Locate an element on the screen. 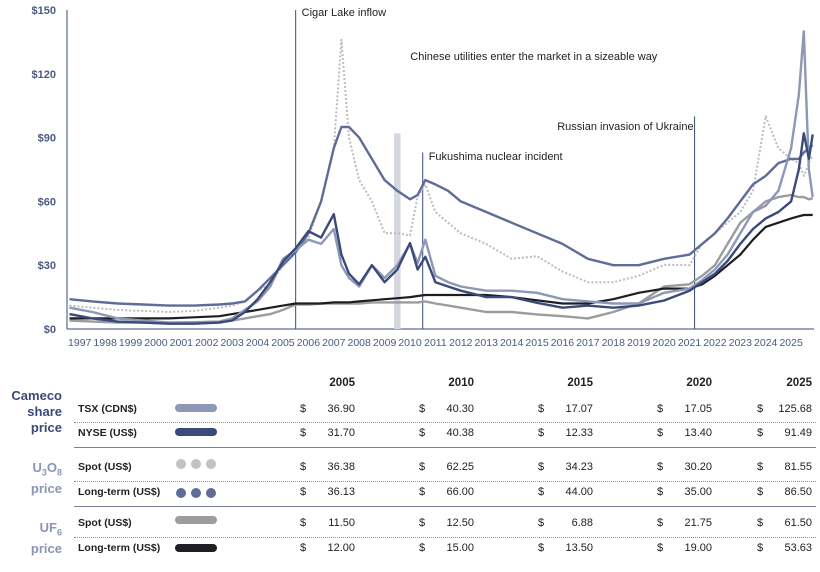  value-cell: $53.63 is located at coordinates (784, 549).